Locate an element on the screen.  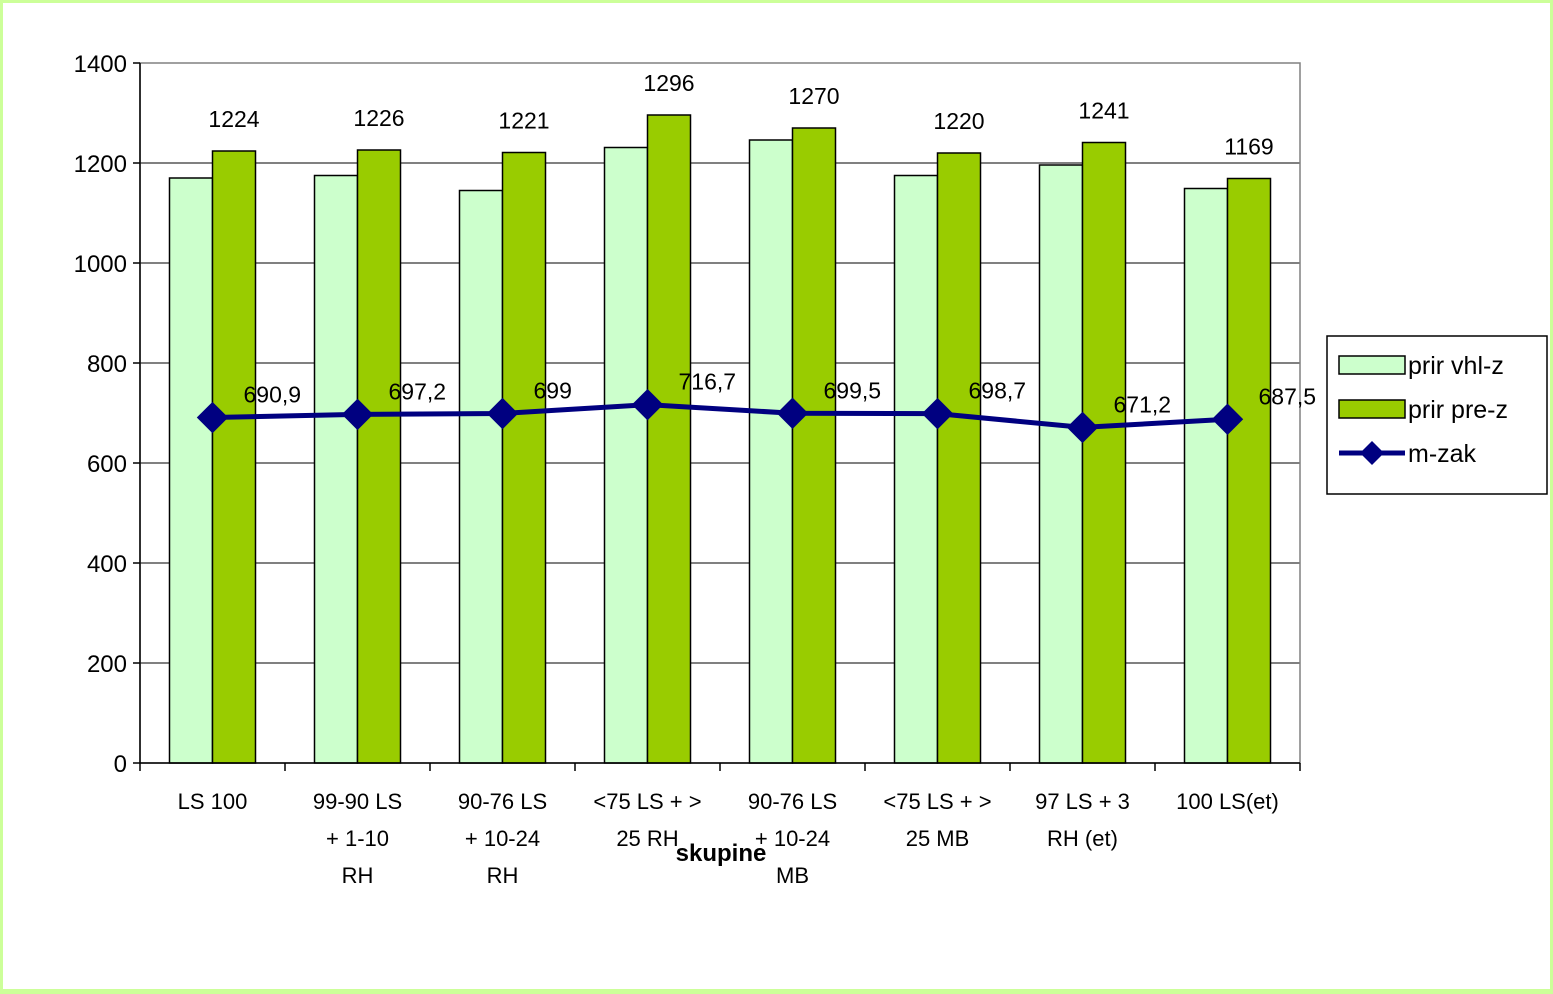
line-value-label: 698,7 is located at coordinates (998, 391).